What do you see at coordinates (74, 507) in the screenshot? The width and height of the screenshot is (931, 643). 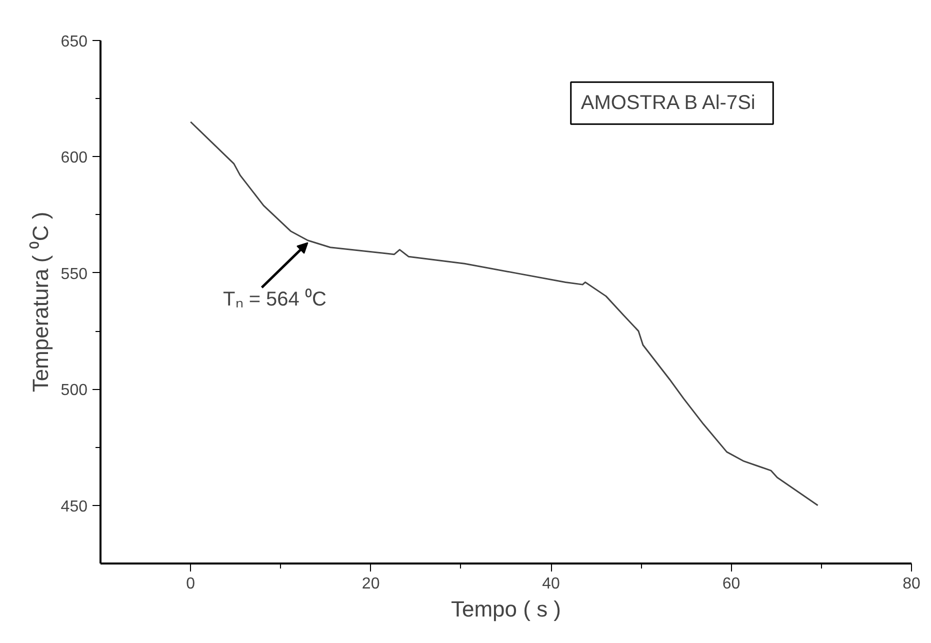 I see `y-tick-label: 450` at bounding box center [74, 507].